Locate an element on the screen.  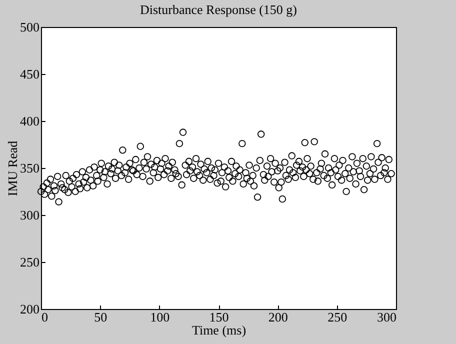
x-tick-label: 50 is located at coordinates (101, 317).